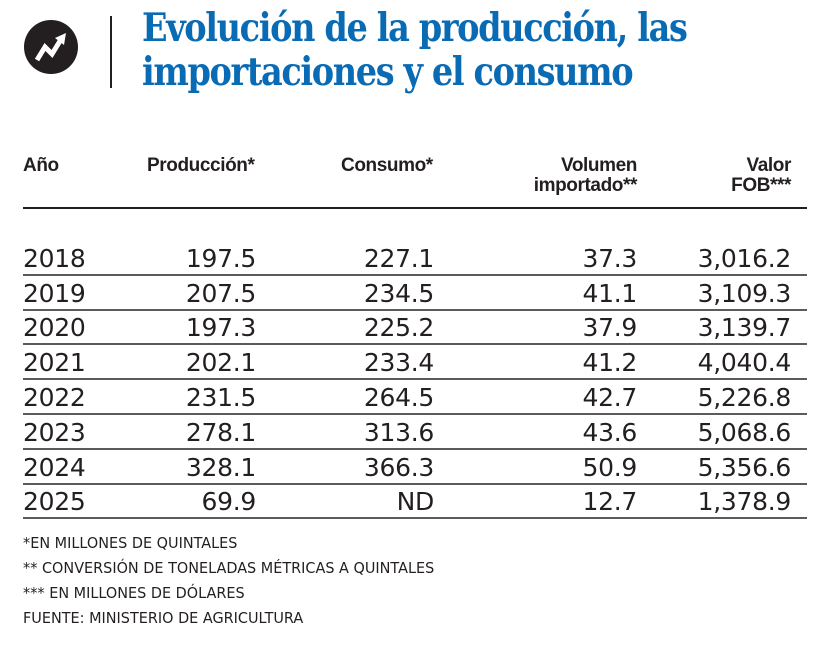  I want to click on source-credit: FUENTE: MINISTERIO DE AGRICULTURA, so click(163, 618).